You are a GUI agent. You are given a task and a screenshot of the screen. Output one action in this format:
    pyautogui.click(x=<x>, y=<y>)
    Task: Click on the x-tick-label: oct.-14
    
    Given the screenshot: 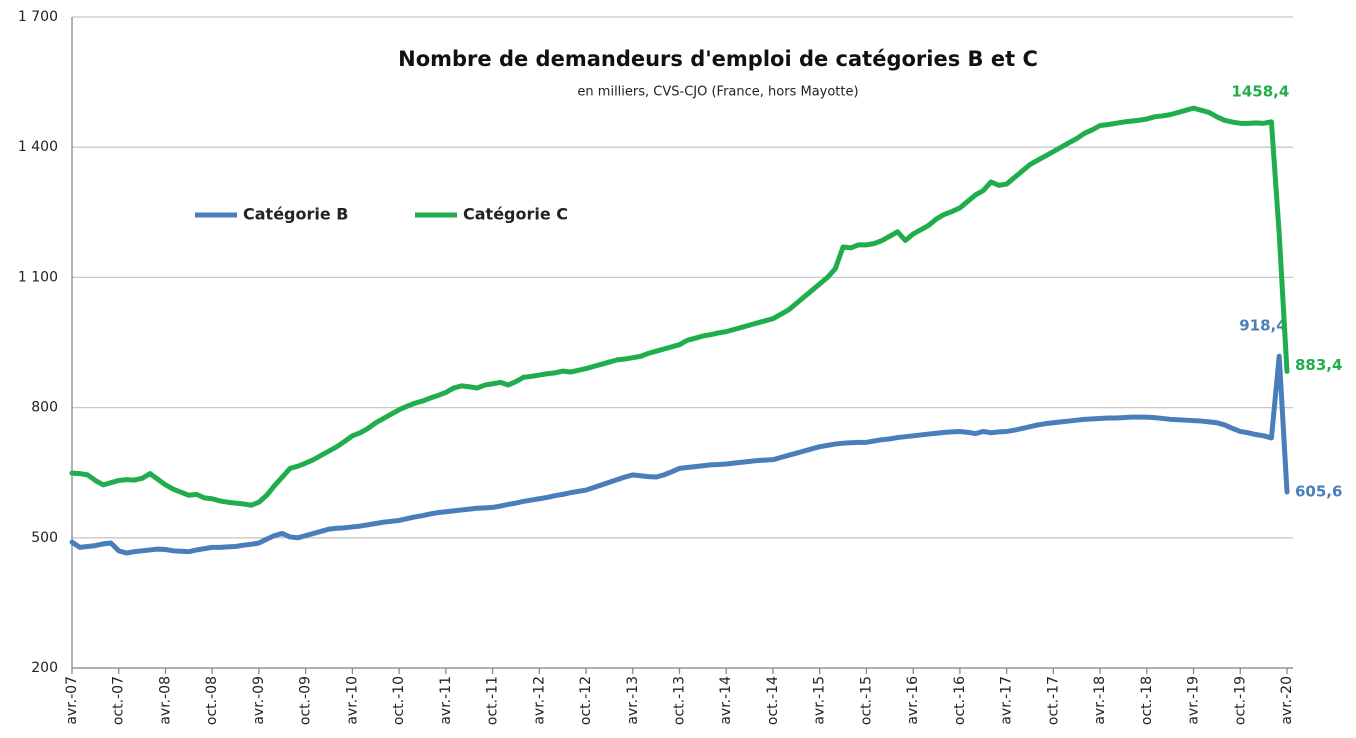 What is the action you would take?
    pyautogui.click(x=773, y=700)
    